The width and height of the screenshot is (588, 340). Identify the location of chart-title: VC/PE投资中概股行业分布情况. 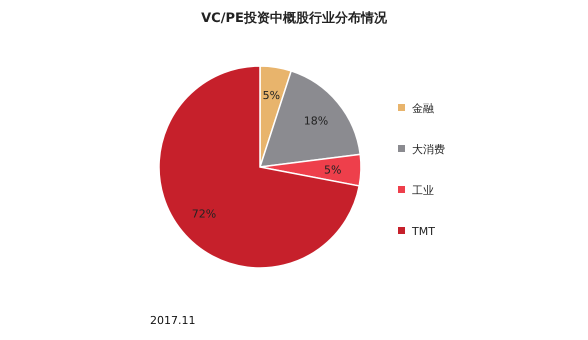
(294, 18).